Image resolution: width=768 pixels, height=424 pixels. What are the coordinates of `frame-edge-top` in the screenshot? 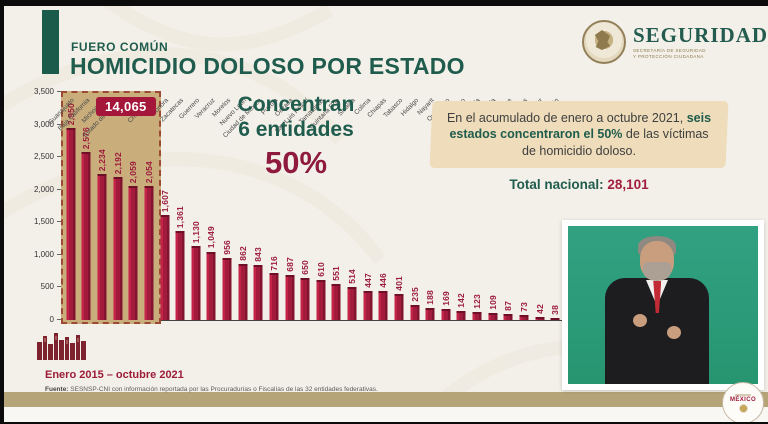 It's located at (384, 3).